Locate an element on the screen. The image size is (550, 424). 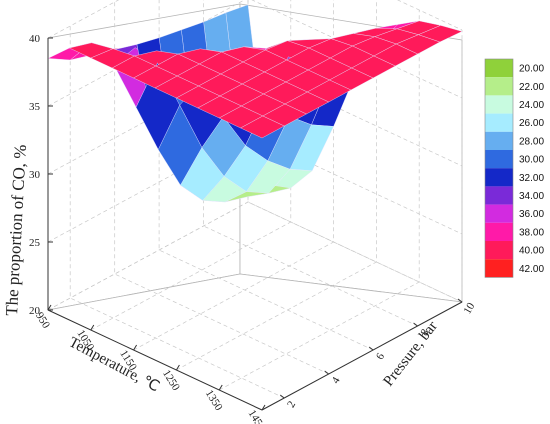
legend-label: 20.00 is located at coordinates (531, 69).